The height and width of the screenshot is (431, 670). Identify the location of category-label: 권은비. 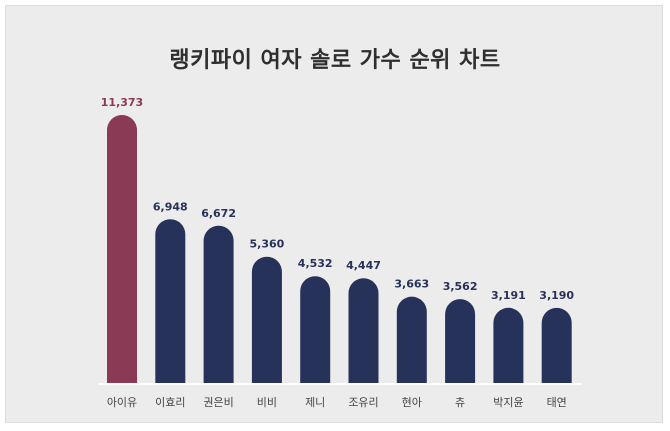
(218, 402).